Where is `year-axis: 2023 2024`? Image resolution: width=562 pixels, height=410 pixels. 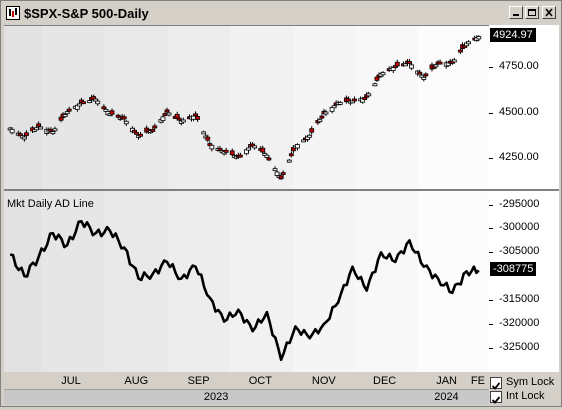
year-axis: 2023 2024 is located at coordinates (246, 397).